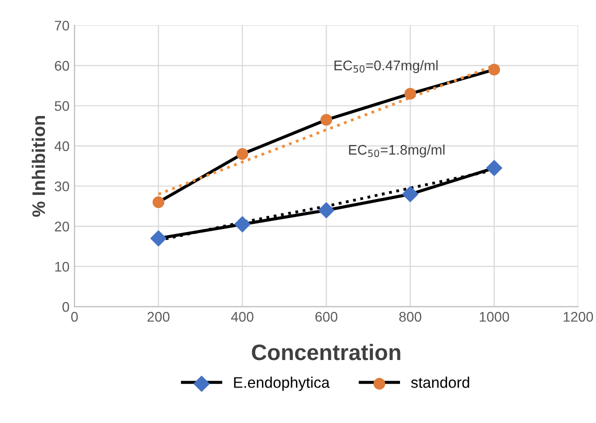 The image size is (596, 423). What do you see at coordinates (159, 317) in the screenshot?
I see `x-tick-label: 200` at bounding box center [159, 317].